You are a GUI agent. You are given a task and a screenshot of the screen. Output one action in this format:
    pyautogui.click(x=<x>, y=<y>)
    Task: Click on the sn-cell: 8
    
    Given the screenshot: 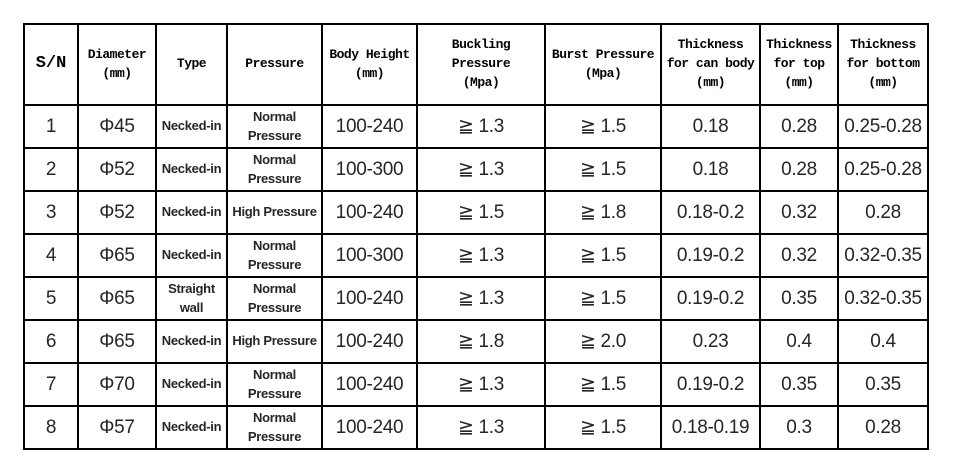 What is the action you would take?
    pyautogui.click(x=51, y=427)
    